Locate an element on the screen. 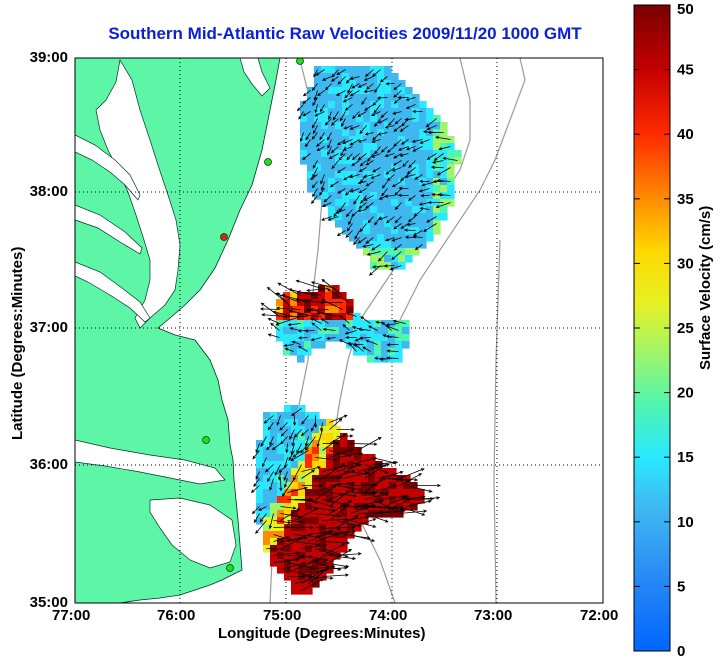 This screenshot has width=724, height=659. x-tick: 76:00 is located at coordinates (176, 615).